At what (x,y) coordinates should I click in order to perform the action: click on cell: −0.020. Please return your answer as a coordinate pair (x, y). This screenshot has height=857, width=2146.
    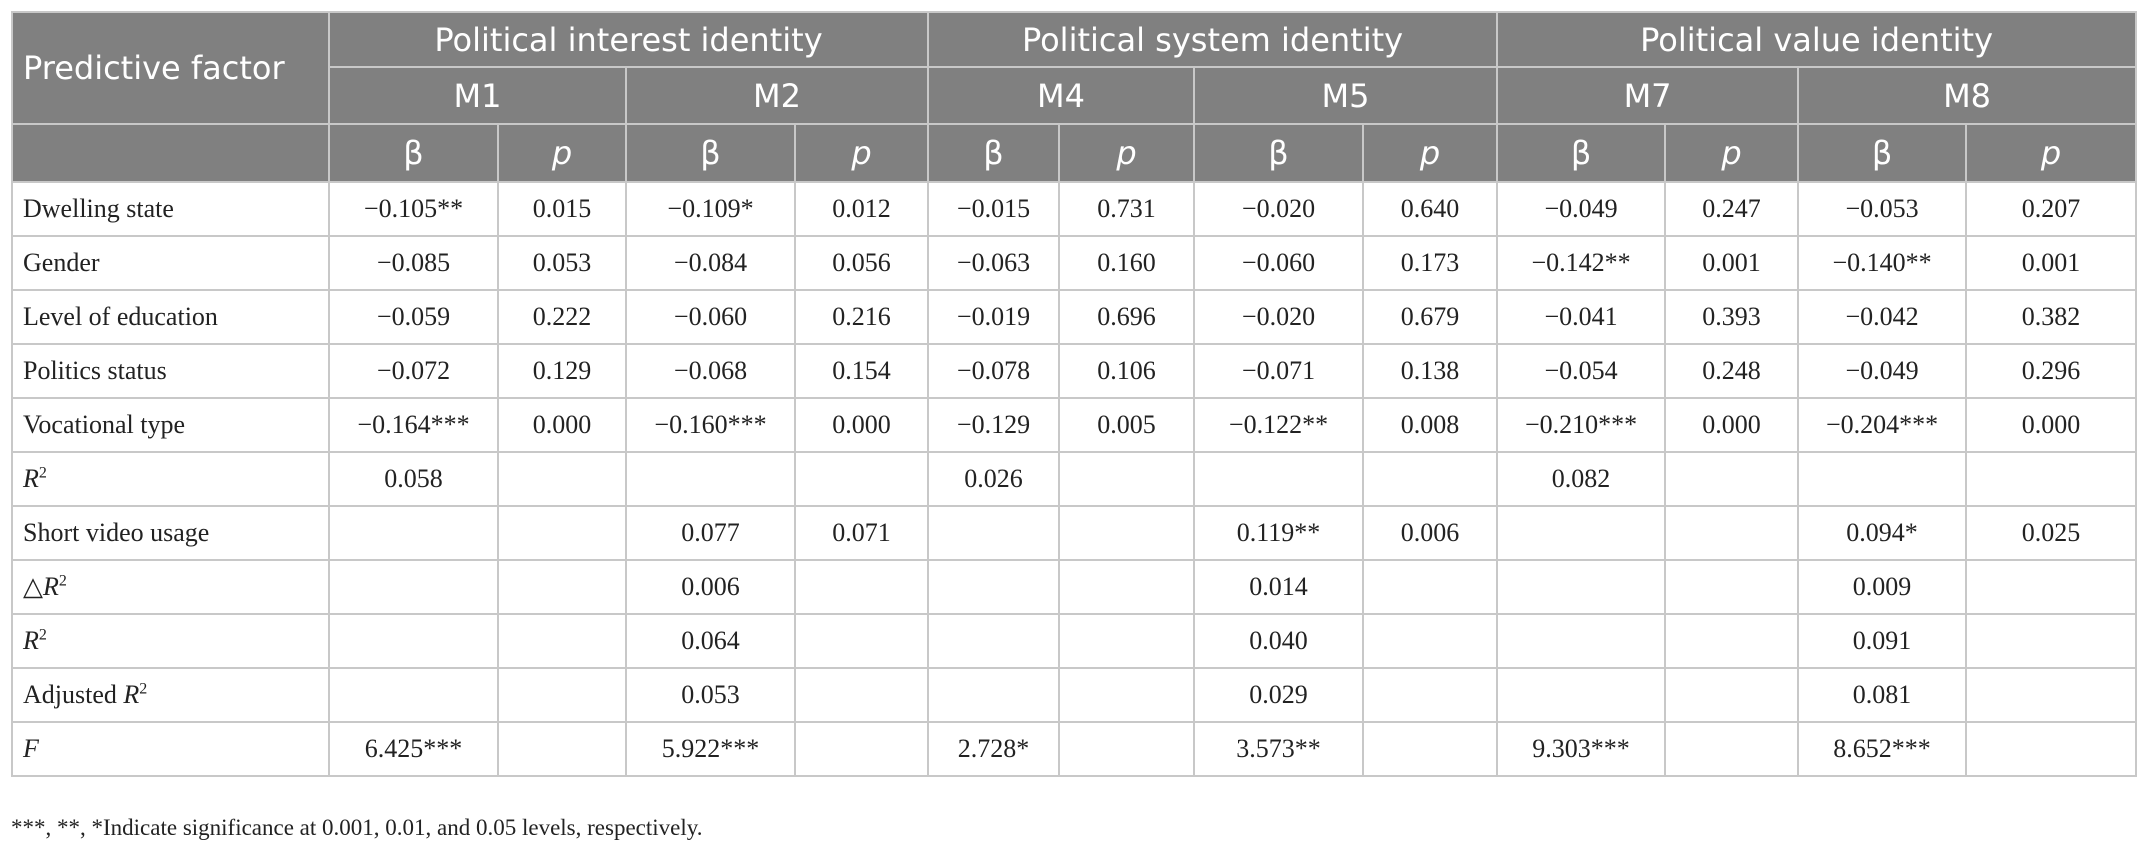
    Looking at the image, I should click on (1278, 317).